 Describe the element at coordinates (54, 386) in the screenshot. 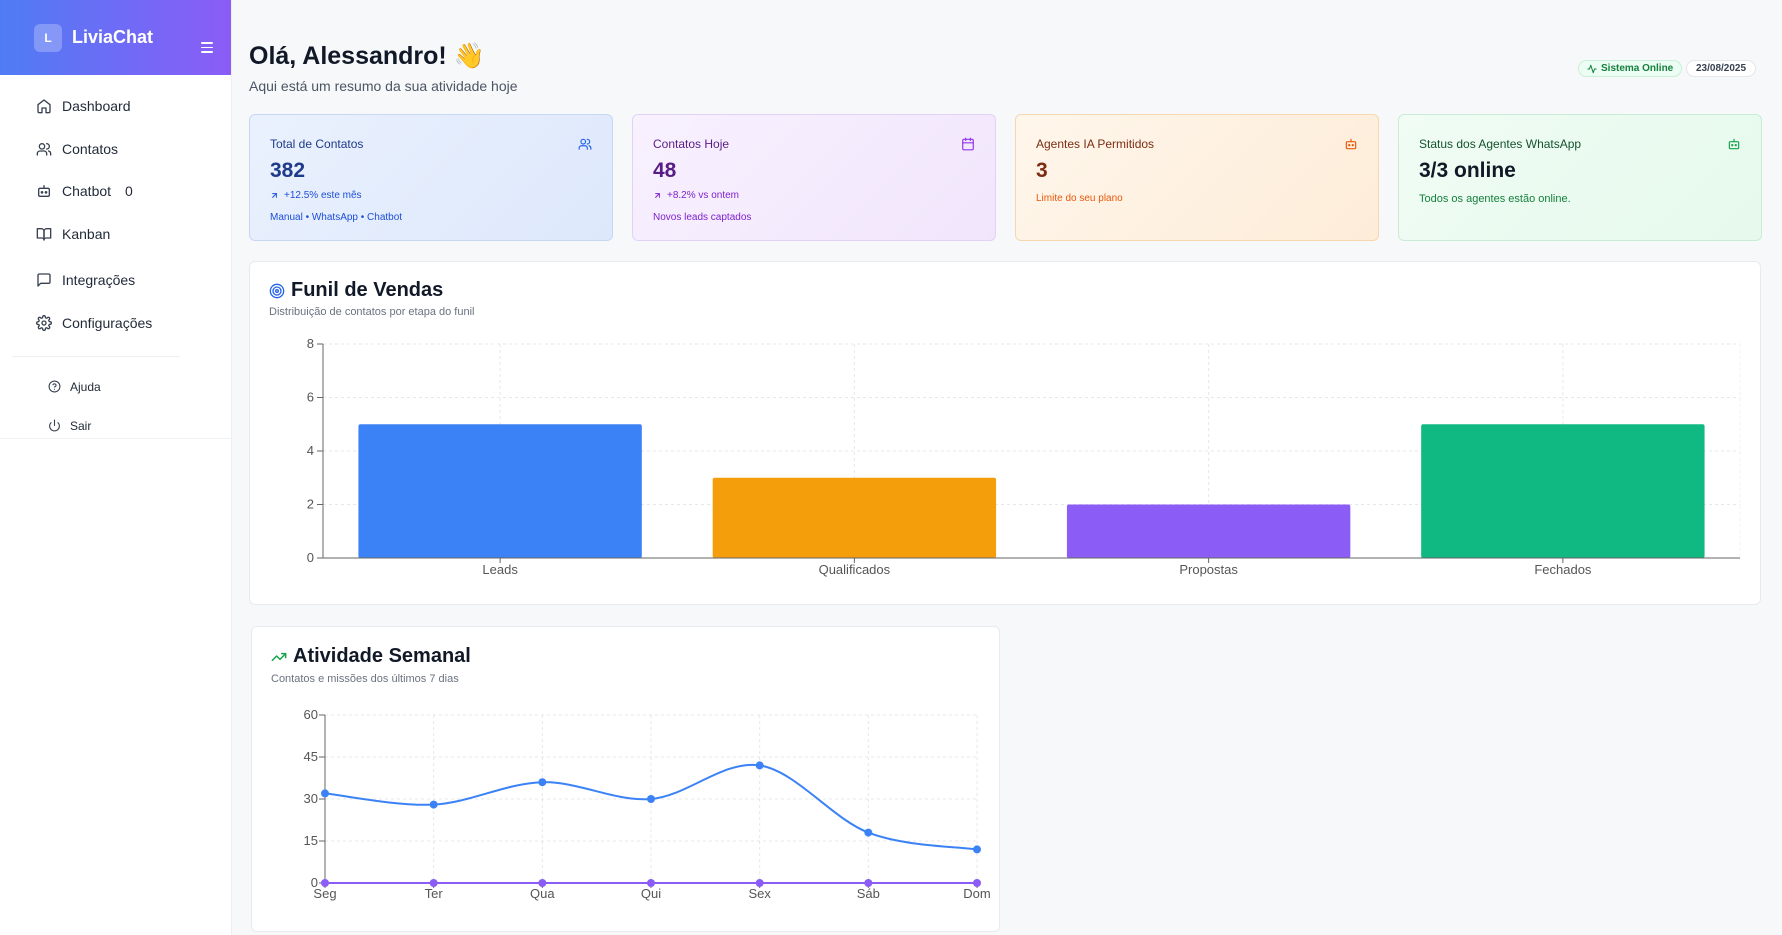

I see `help-circle-icon` at that location.